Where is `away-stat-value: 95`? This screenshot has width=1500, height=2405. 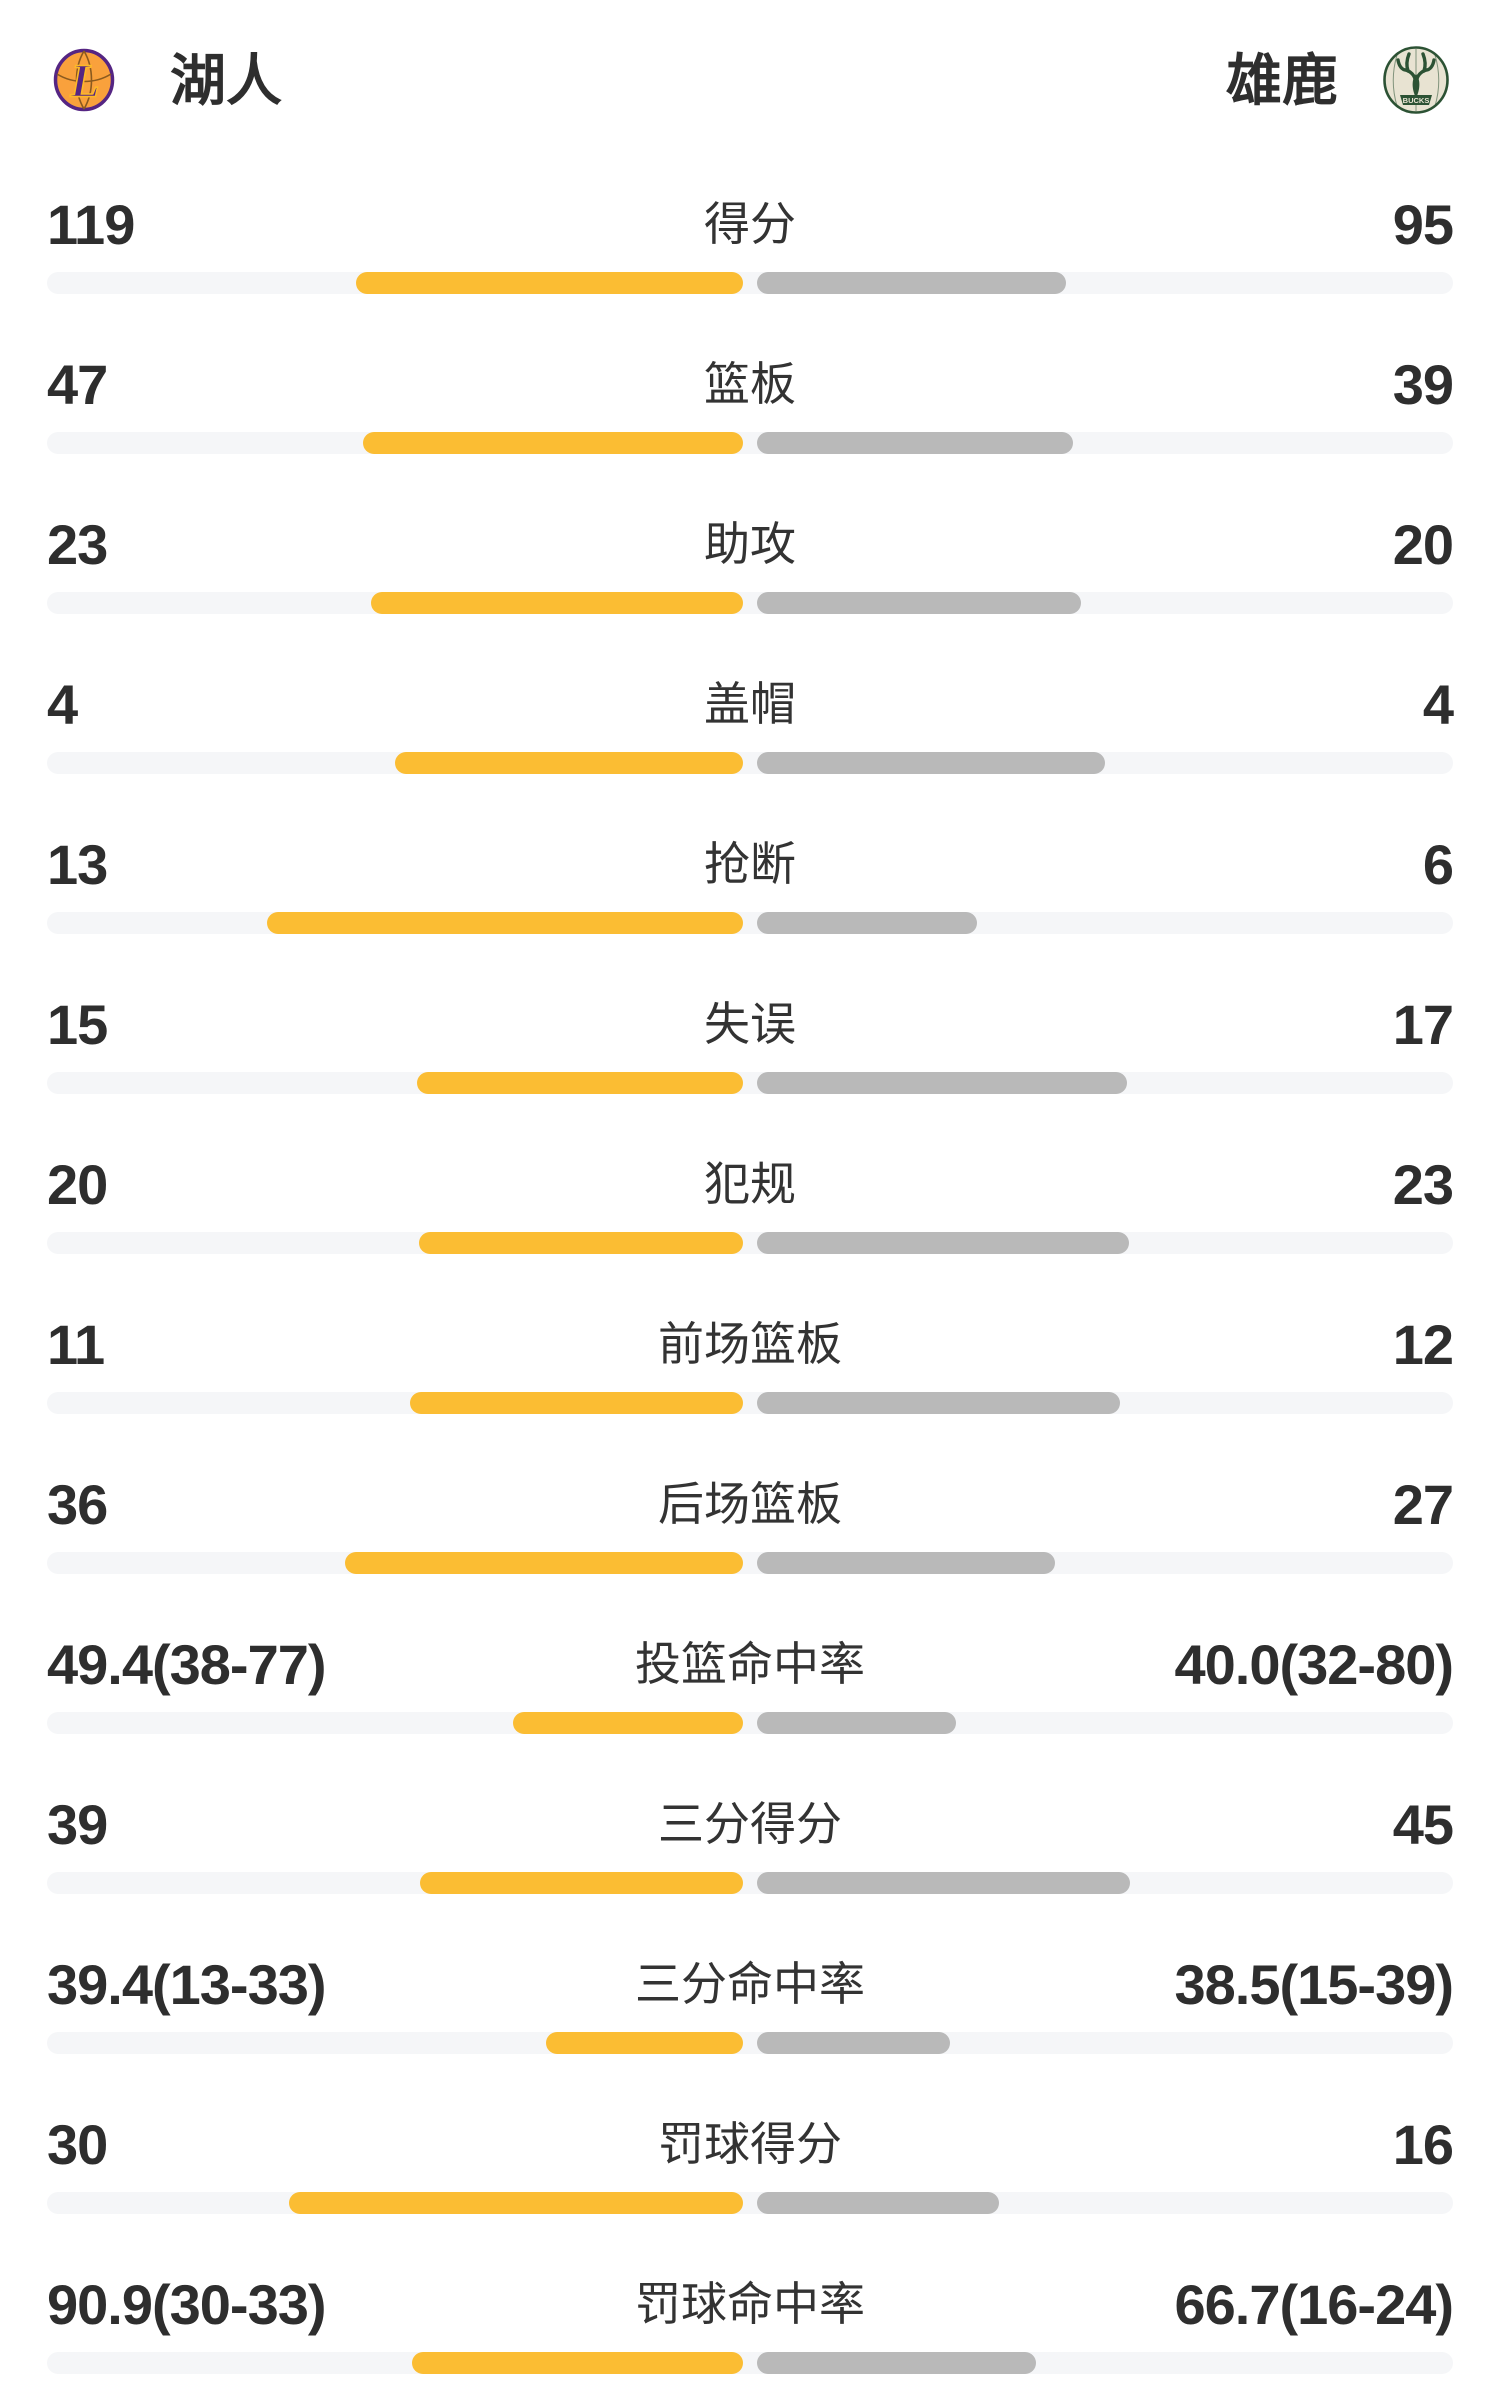
away-stat-value: 95 is located at coordinates (1423, 224).